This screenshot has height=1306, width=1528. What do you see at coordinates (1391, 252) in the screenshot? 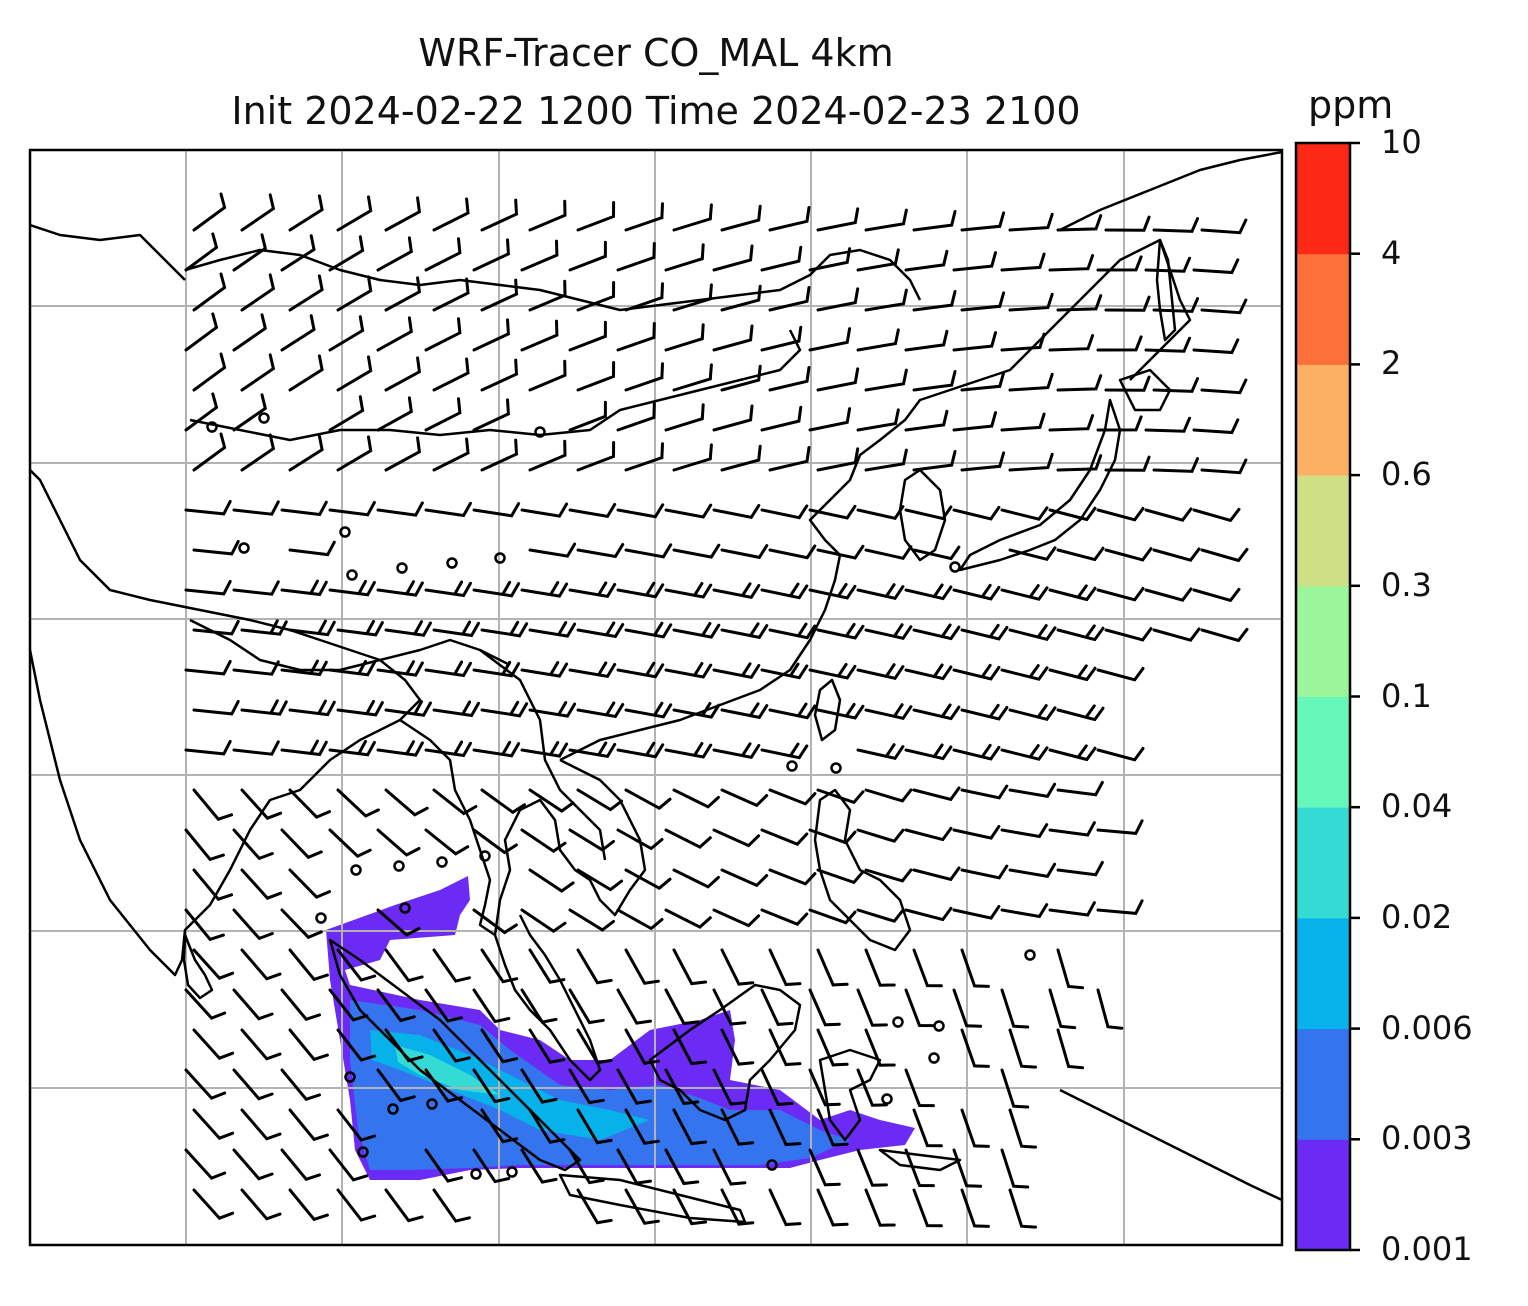
I see `colorbar-tick-label: 4` at bounding box center [1391, 252].